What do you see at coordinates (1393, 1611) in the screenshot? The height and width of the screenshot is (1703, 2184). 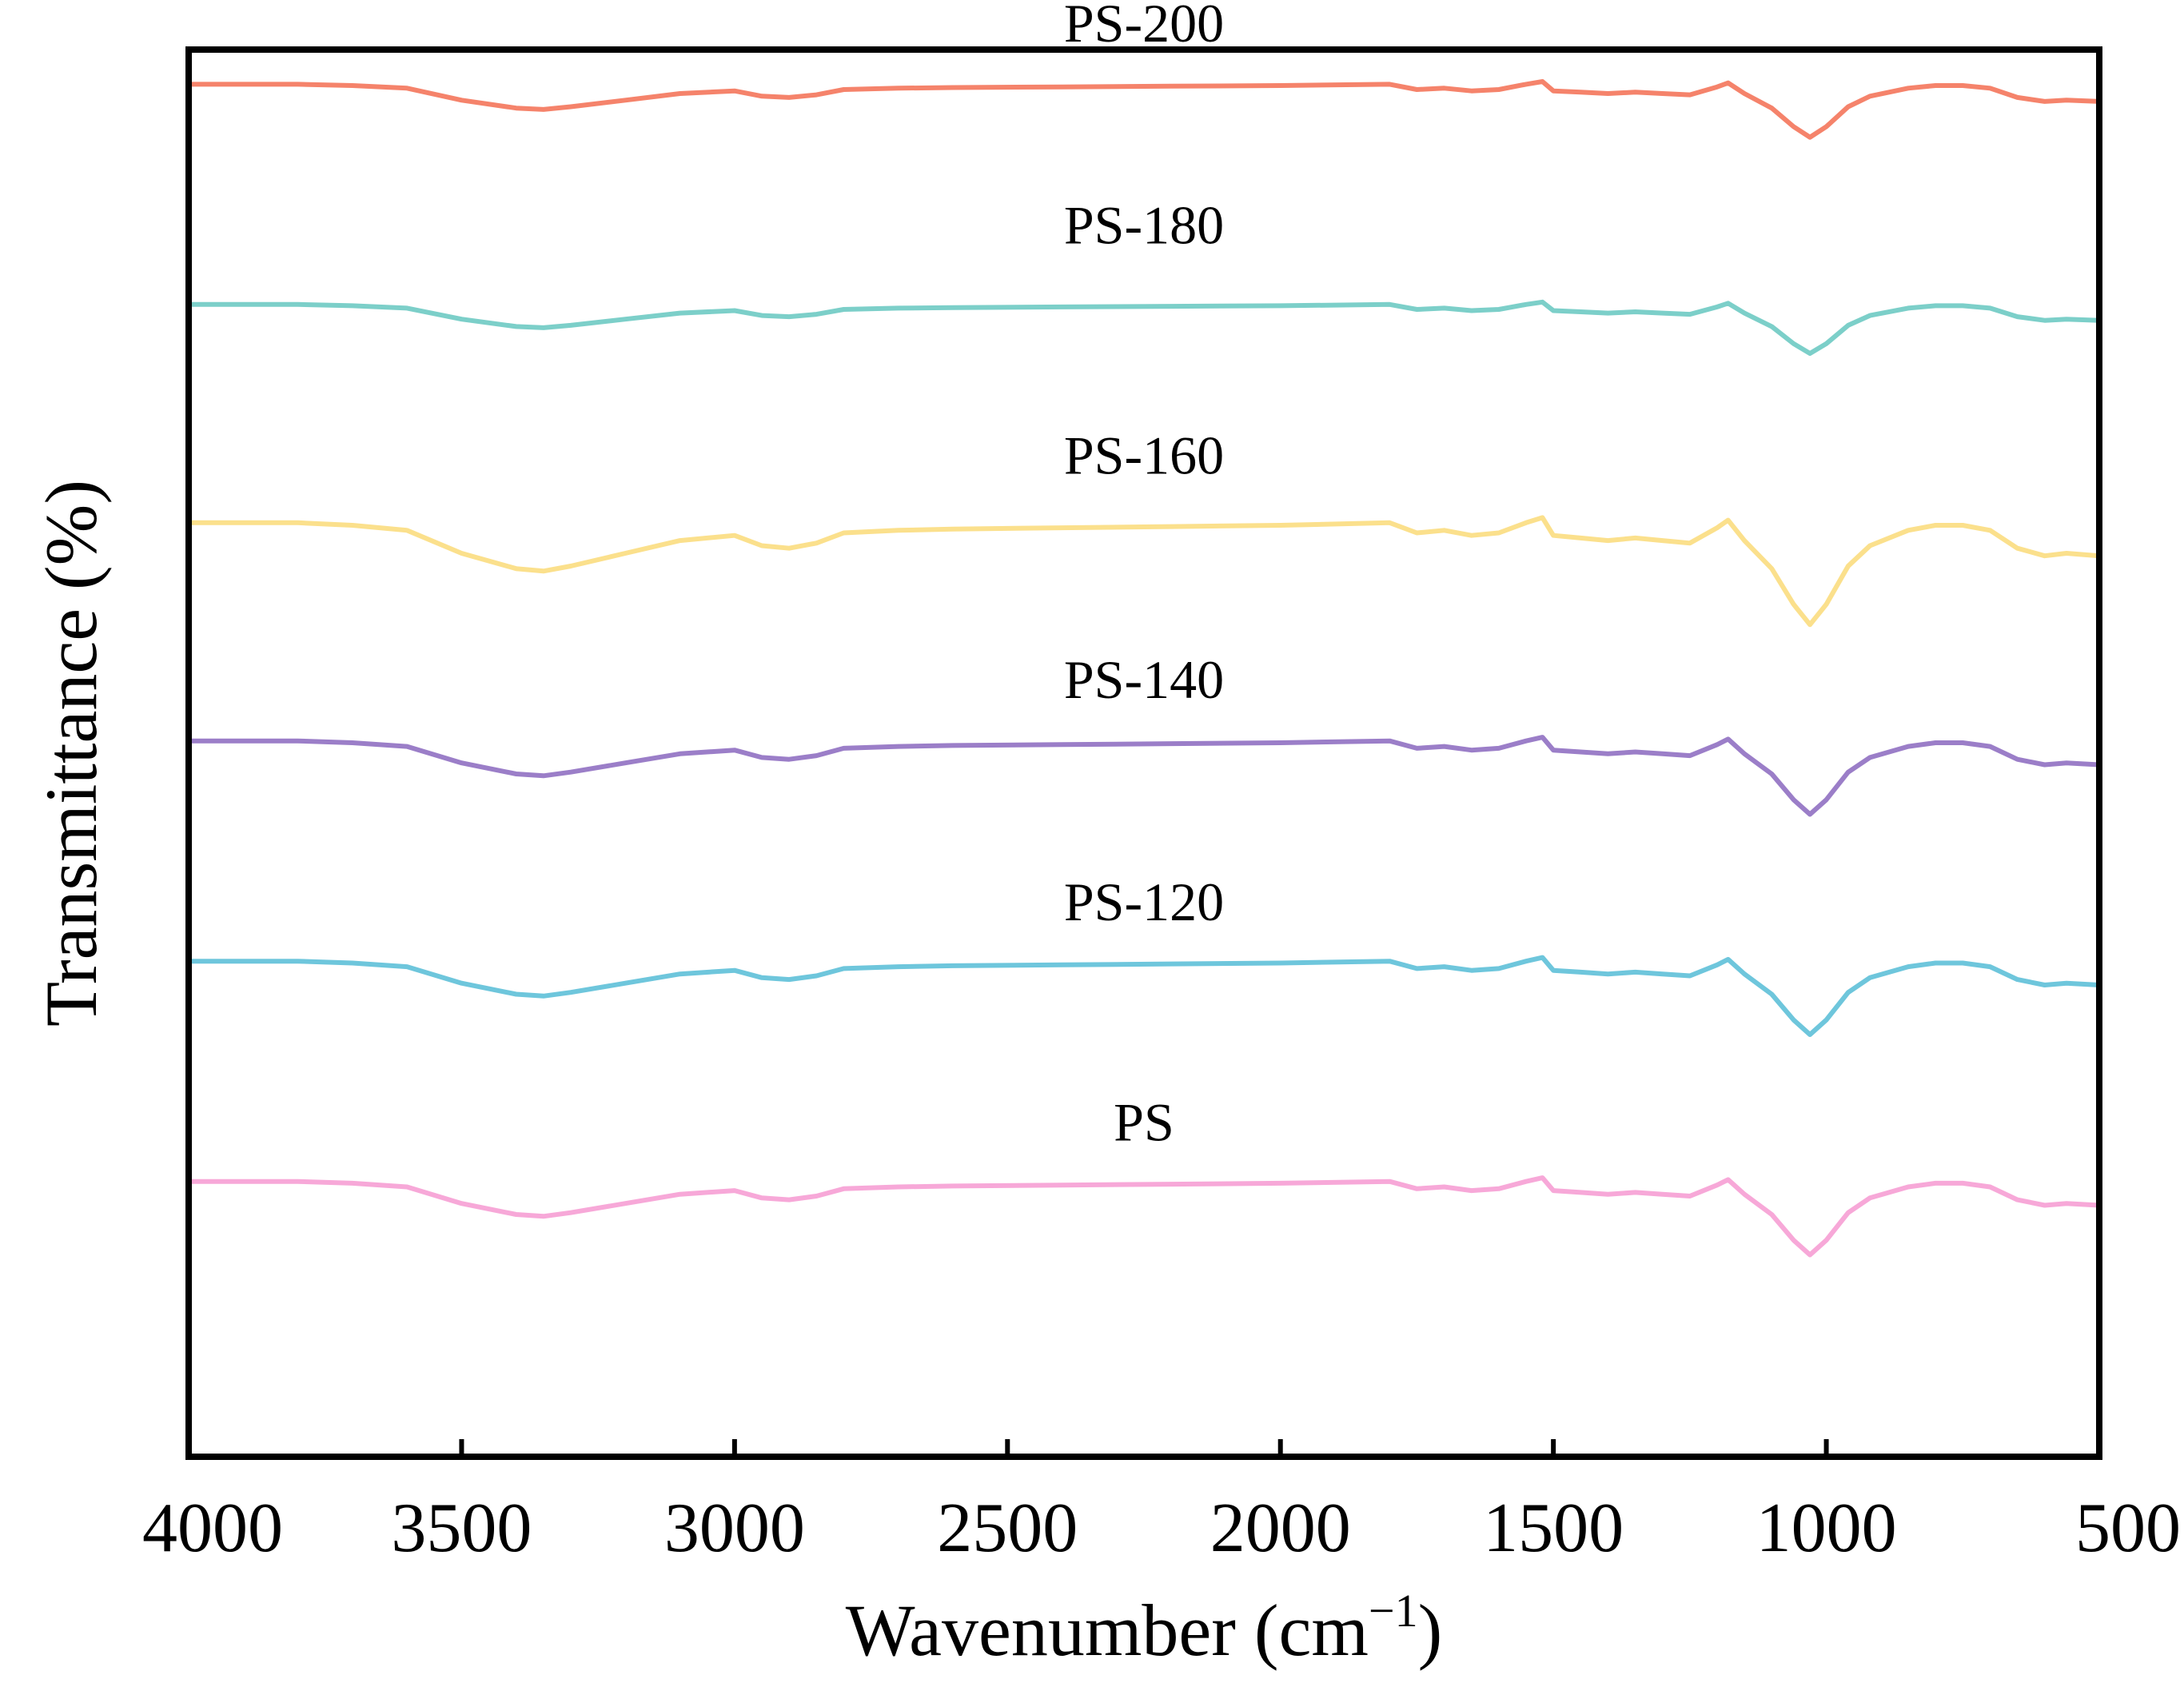 I see `x-axis-title-superscript: −1` at bounding box center [1393, 1611].